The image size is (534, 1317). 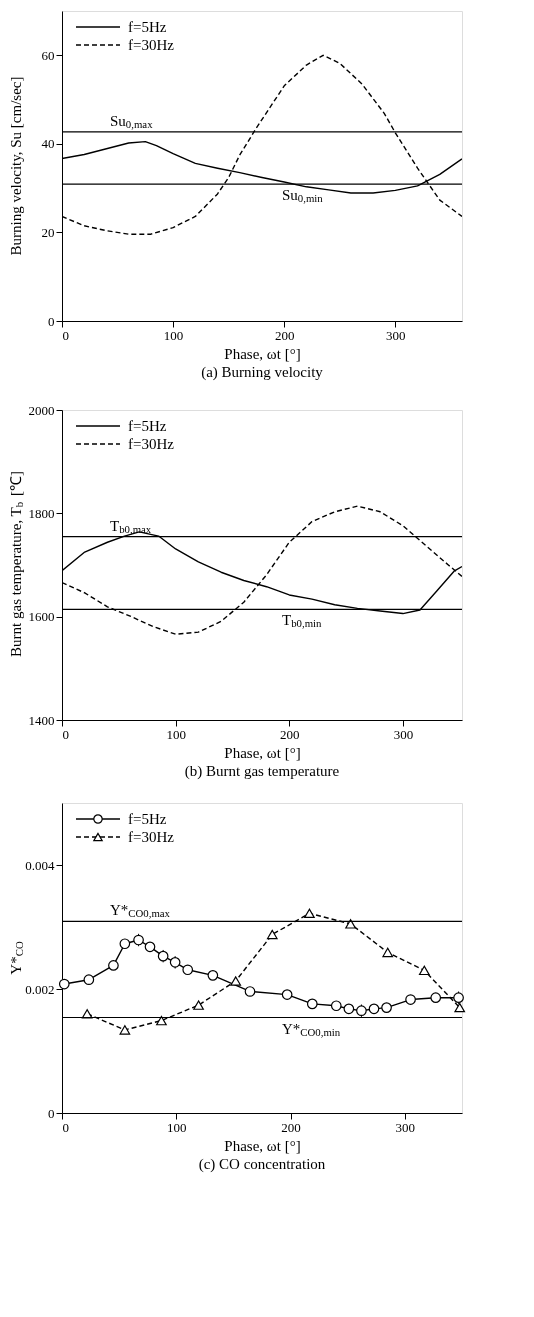 I want to click on y-tick-label: 60, so click(x=48, y=55).